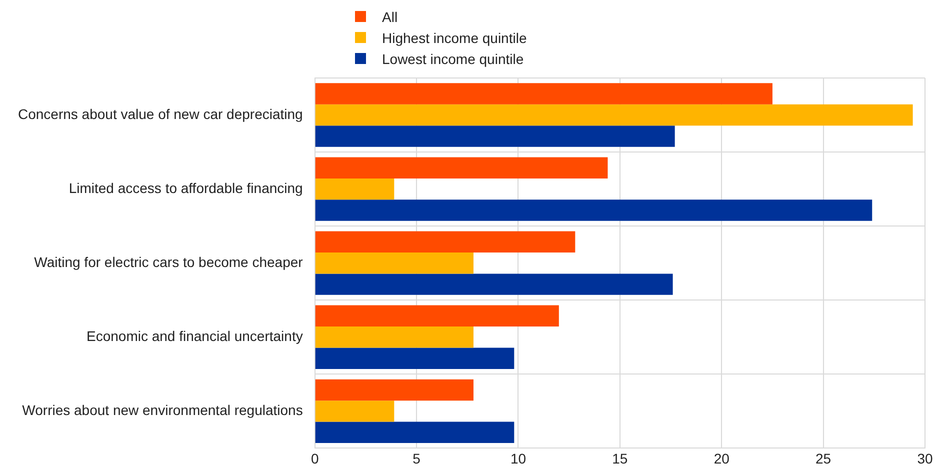  I want to click on y-tick-label: Economic and financial uncertainty, so click(194, 336).